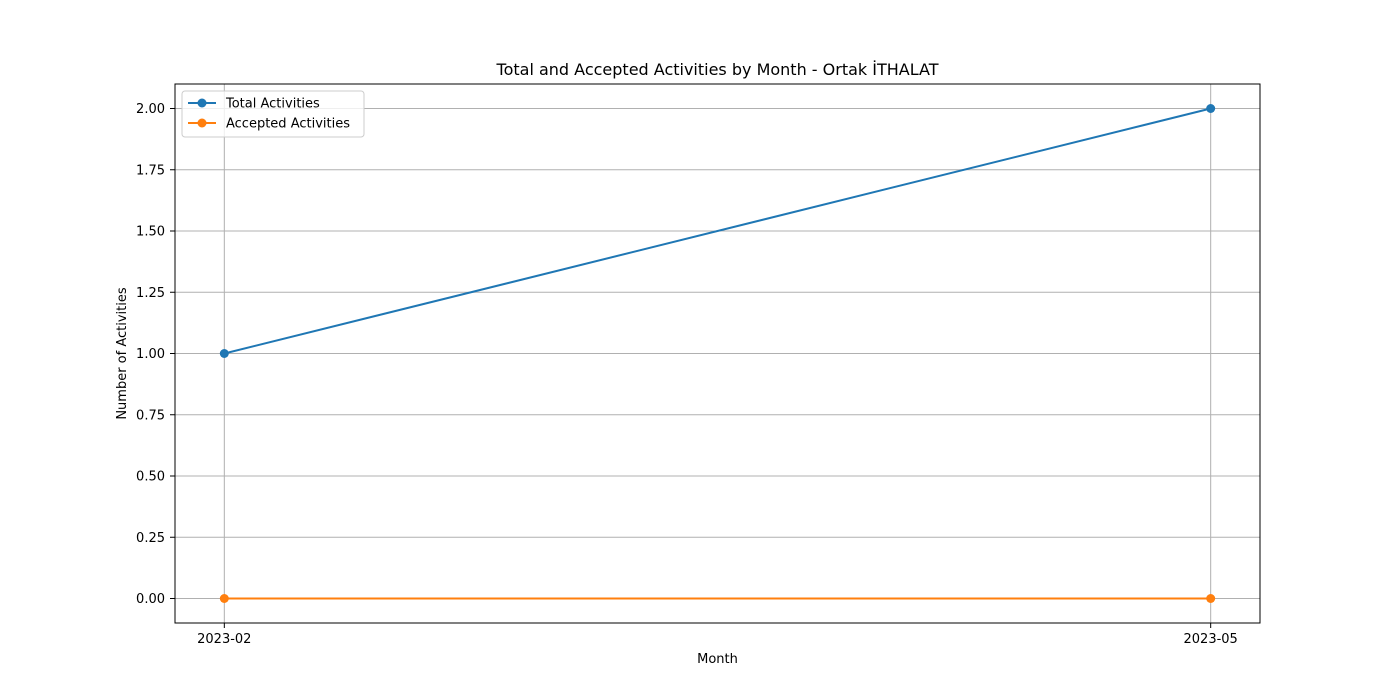 Image resolution: width=1400 pixels, height=700 pixels. What do you see at coordinates (150, 170) in the screenshot?
I see `y-tick-label: 1.75` at bounding box center [150, 170].